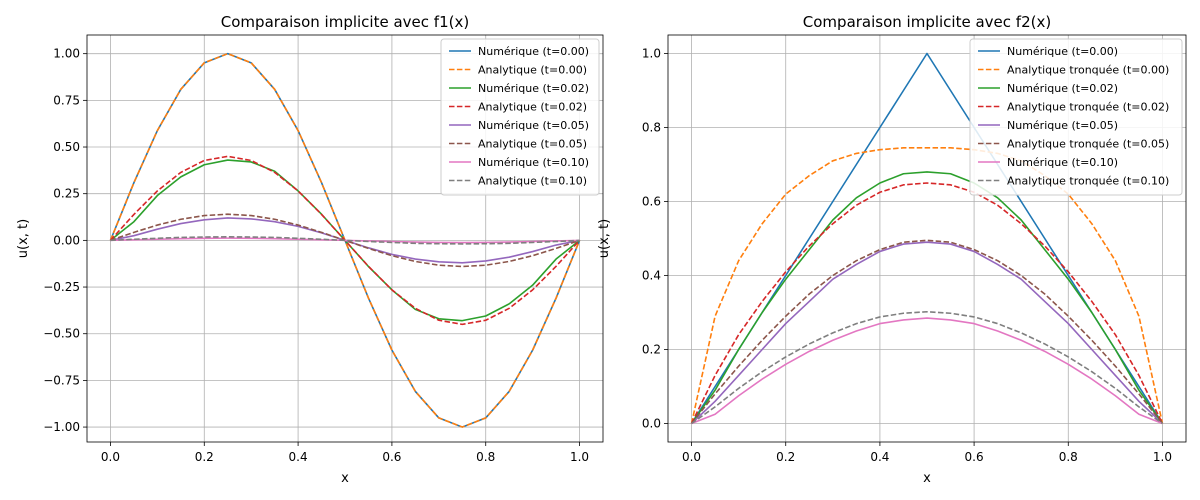  What do you see at coordinates (345, 22) in the screenshot?
I see `chart-title: Comparaison implicite avec f1(x)` at bounding box center [345, 22].